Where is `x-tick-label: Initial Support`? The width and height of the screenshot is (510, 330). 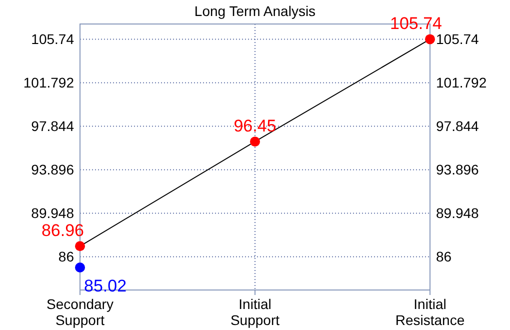
x-tick-label: Initial Support is located at coordinates (255, 312).